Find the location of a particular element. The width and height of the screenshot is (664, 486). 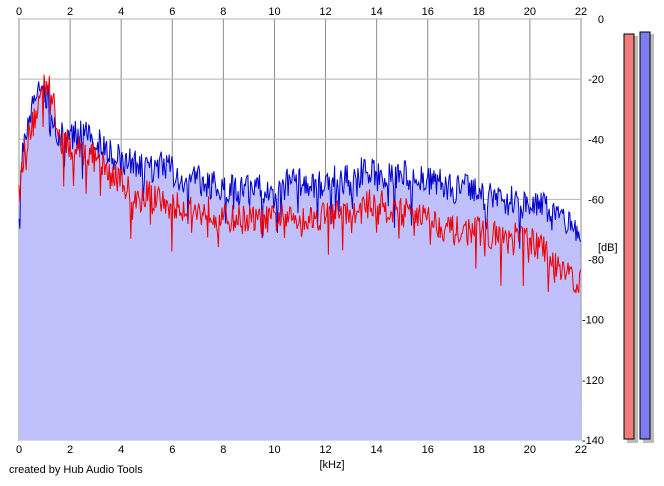

x-tick-label: 14 is located at coordinates (377, 12).